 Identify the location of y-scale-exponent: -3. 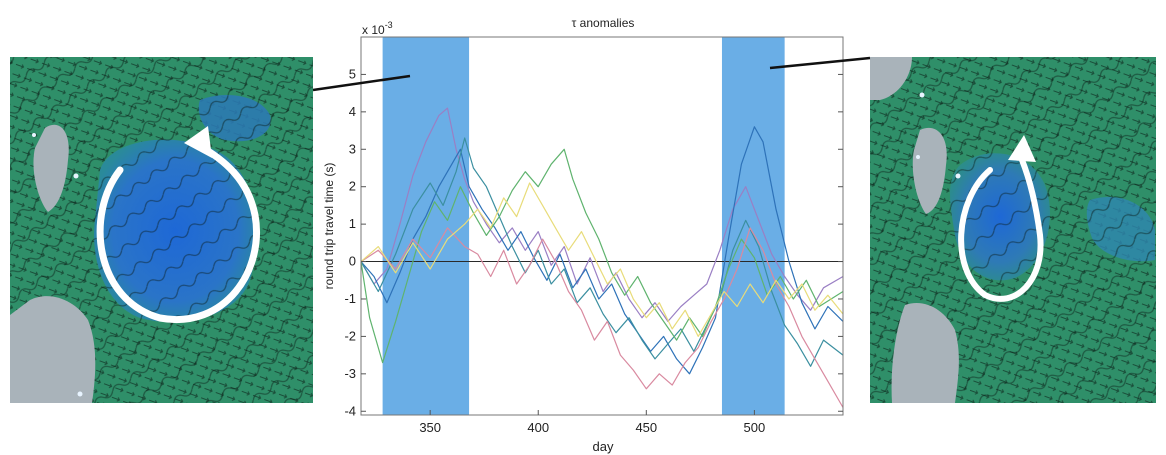
(389, 25).